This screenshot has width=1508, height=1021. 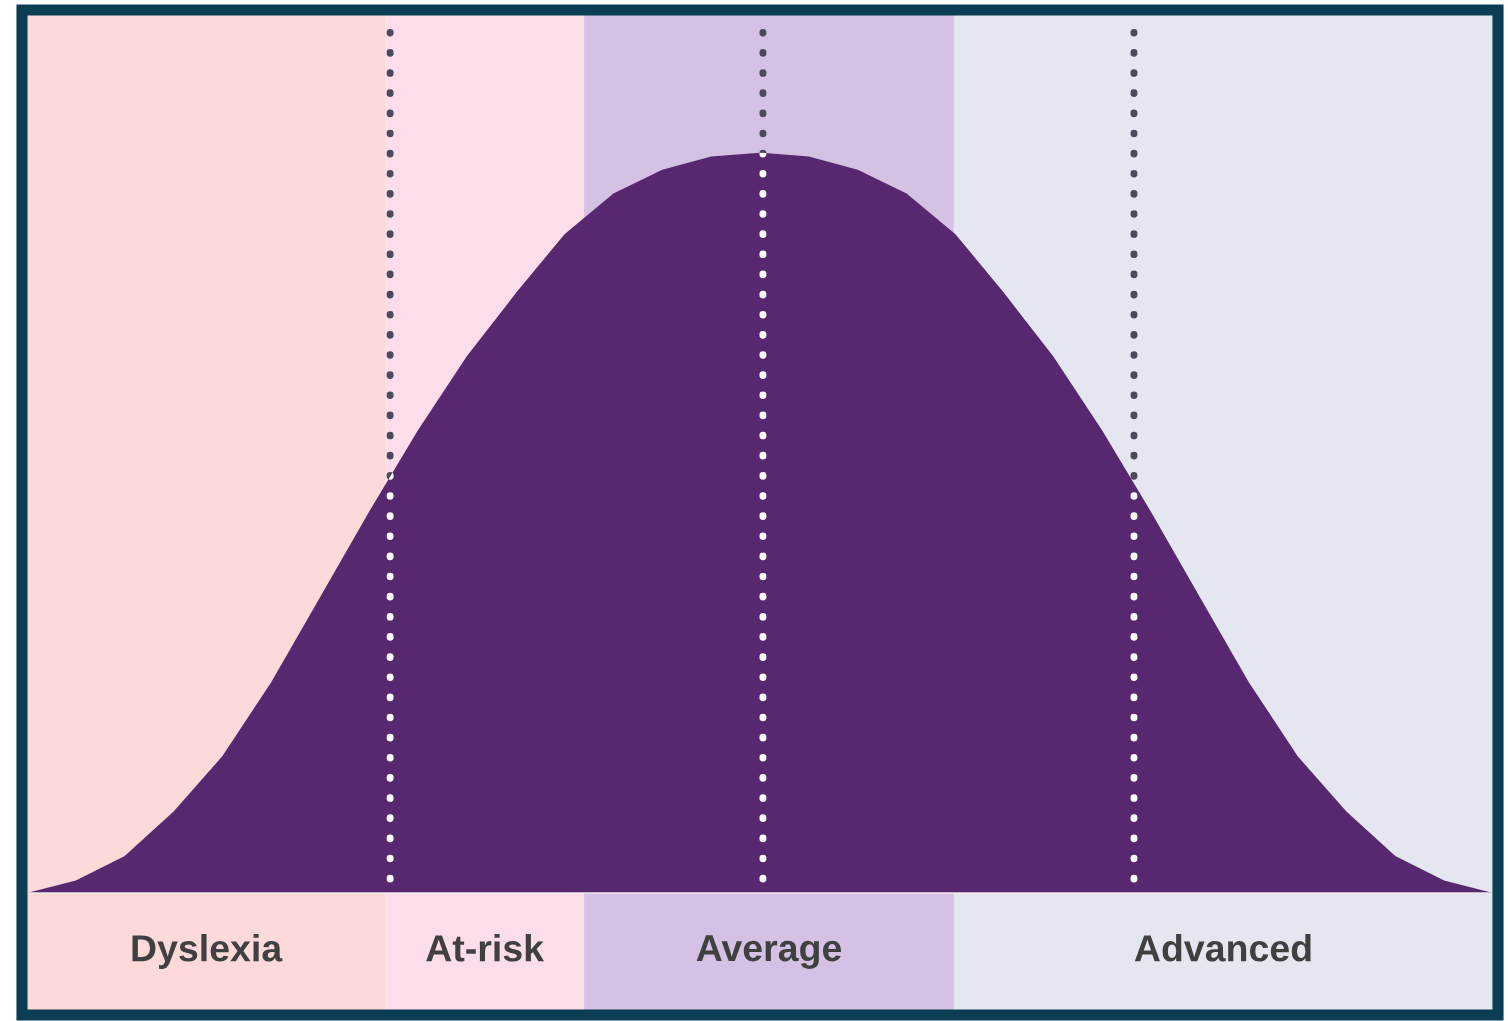 I want to click on text: At-risk, so click(x=485, y=948).